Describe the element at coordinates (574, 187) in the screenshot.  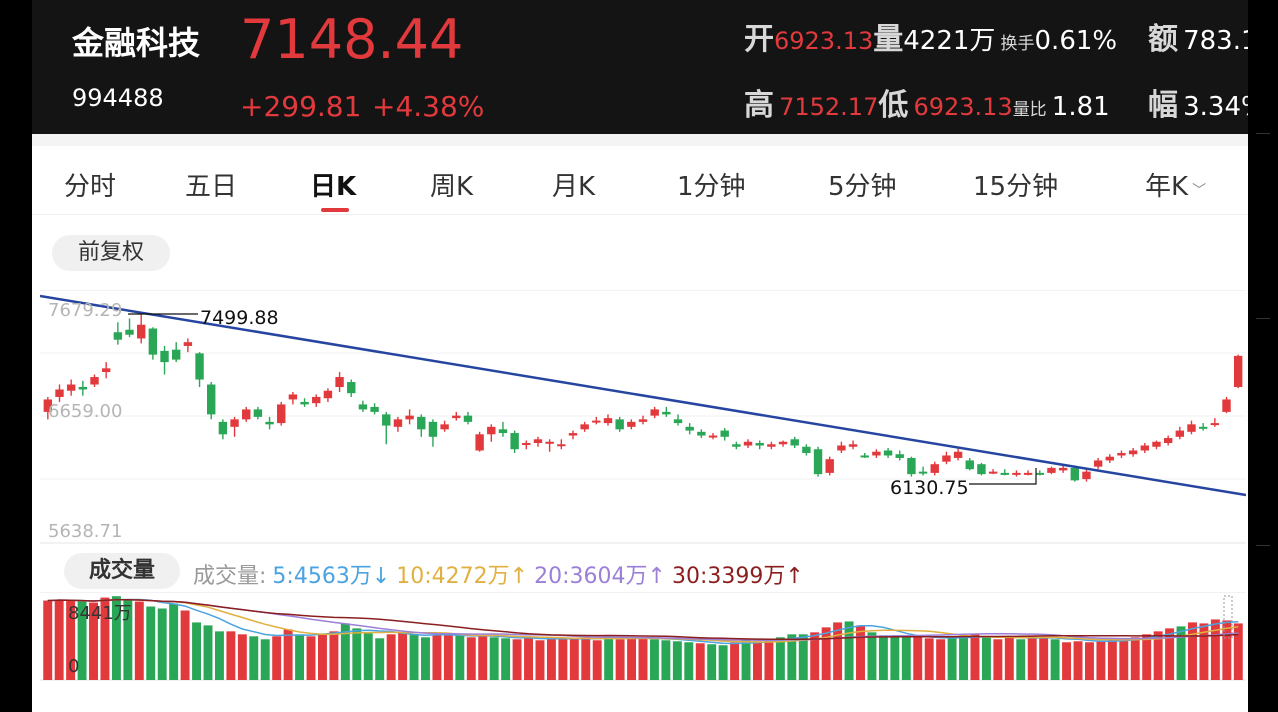
I see `tab-monthly-k: 月K` at that location.